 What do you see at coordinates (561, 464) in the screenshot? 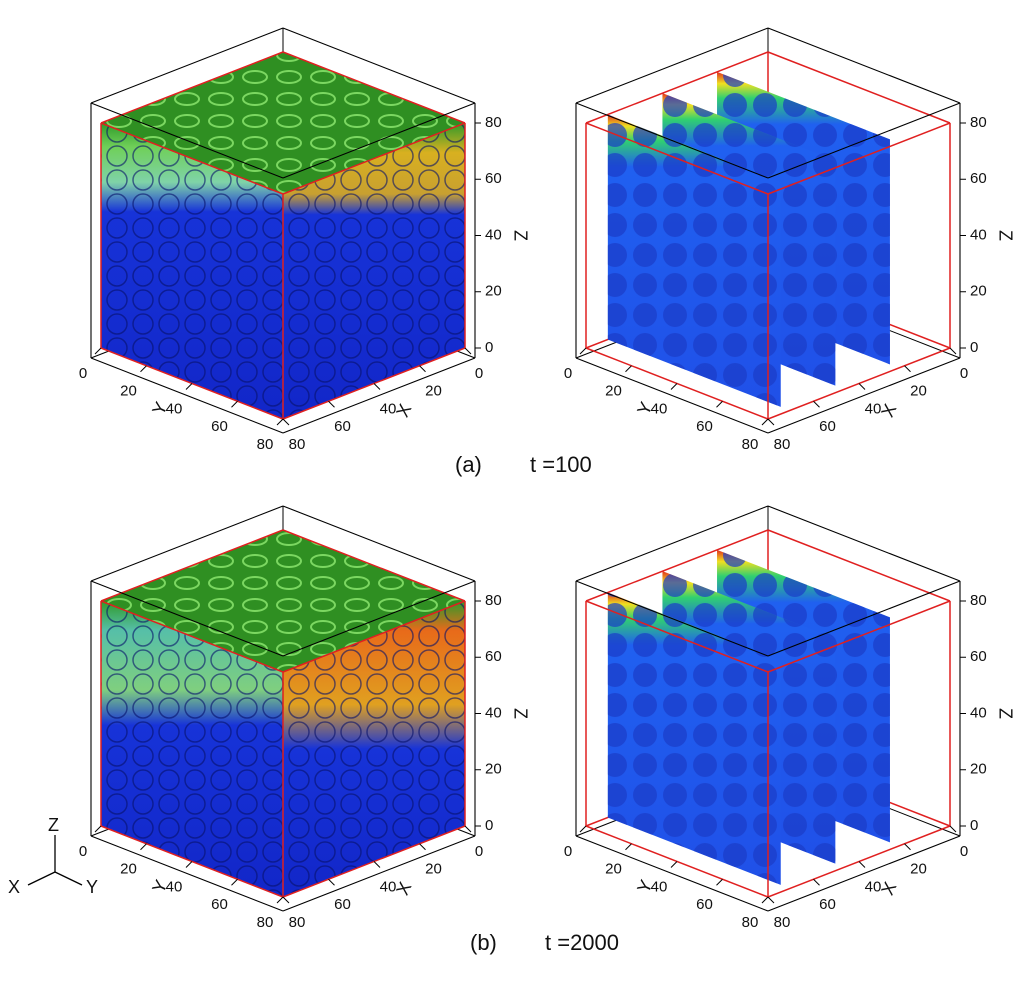
I see `panel-caption: t =100` at bounding box center [561, 464].